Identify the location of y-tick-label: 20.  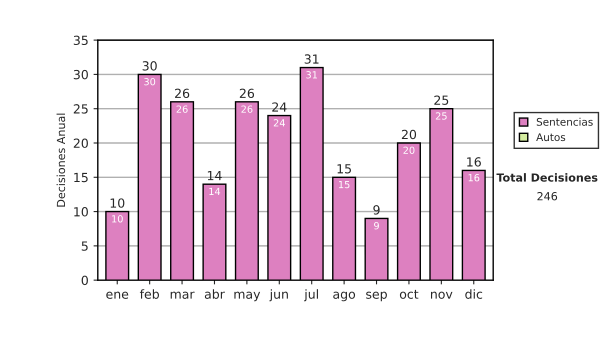
(81, 143).